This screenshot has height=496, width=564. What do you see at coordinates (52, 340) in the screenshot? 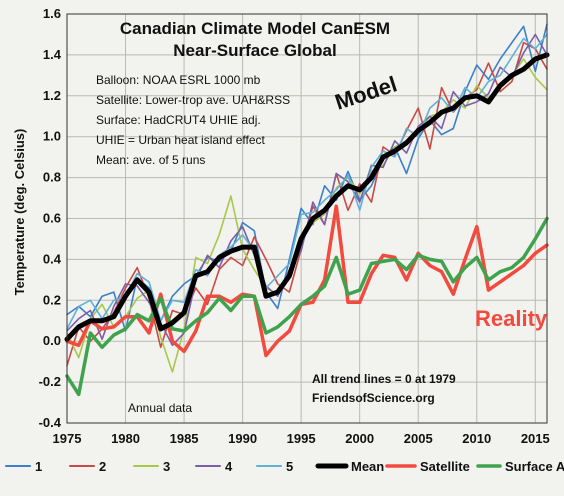
I see `y-tick-label: 0.0` at bounding box center [52, 340].